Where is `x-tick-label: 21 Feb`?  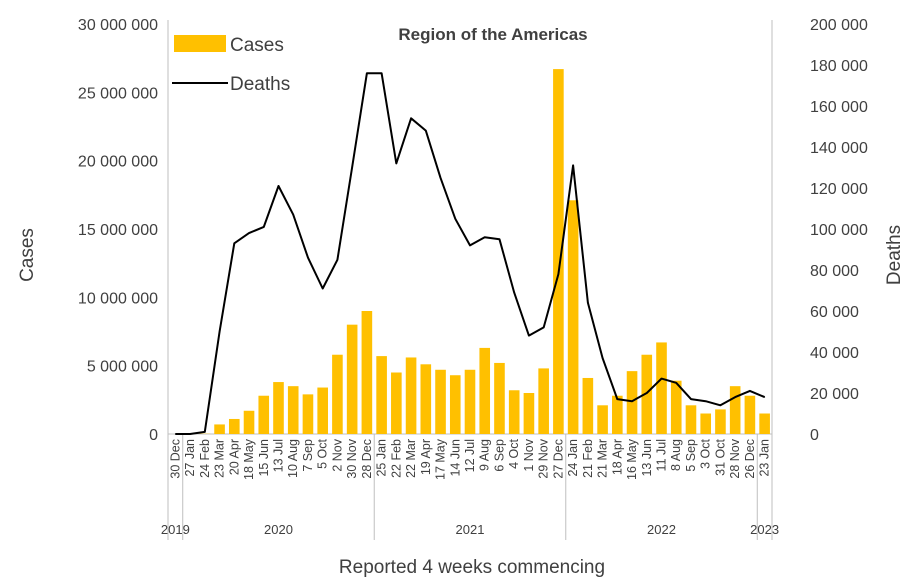 x-tick-label: 21 Feb is located at coordinates (588, 458).